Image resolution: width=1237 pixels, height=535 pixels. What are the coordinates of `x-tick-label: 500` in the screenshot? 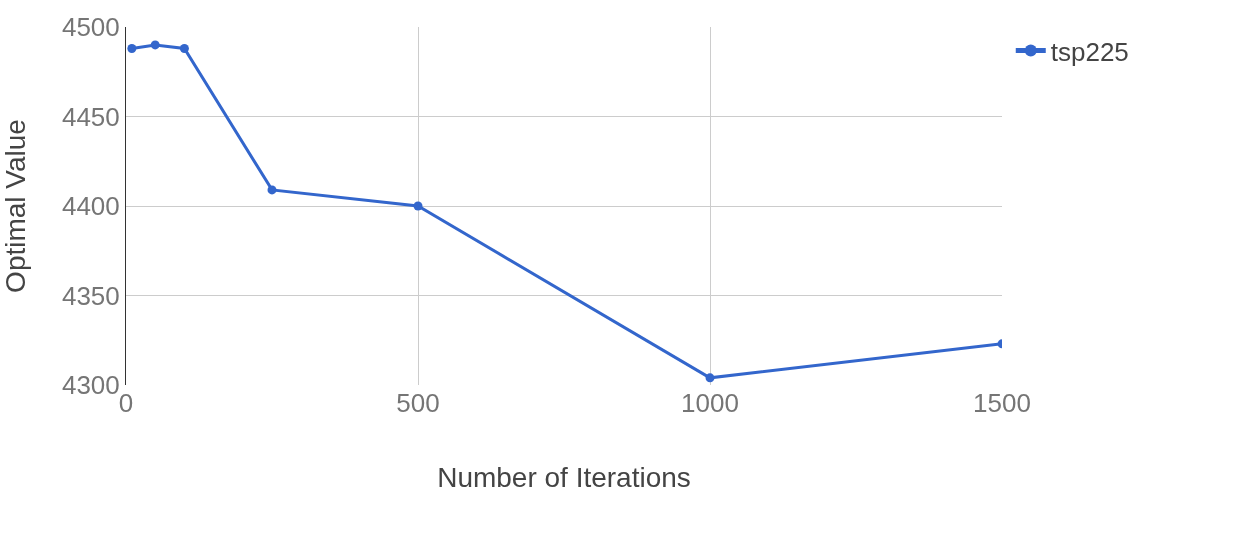 It's located at (418, 403).